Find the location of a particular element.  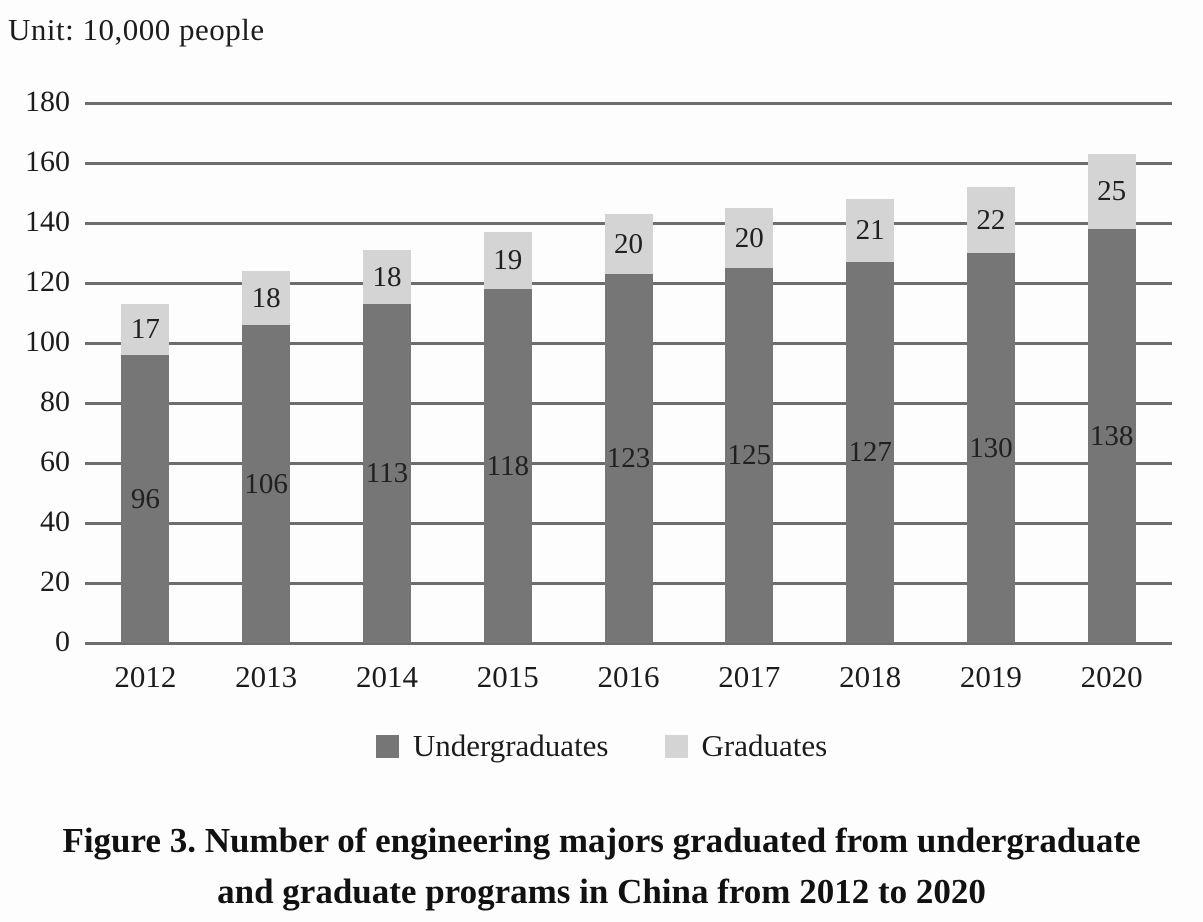

bar-value-label: 130 is located at coordinates (991, 447).